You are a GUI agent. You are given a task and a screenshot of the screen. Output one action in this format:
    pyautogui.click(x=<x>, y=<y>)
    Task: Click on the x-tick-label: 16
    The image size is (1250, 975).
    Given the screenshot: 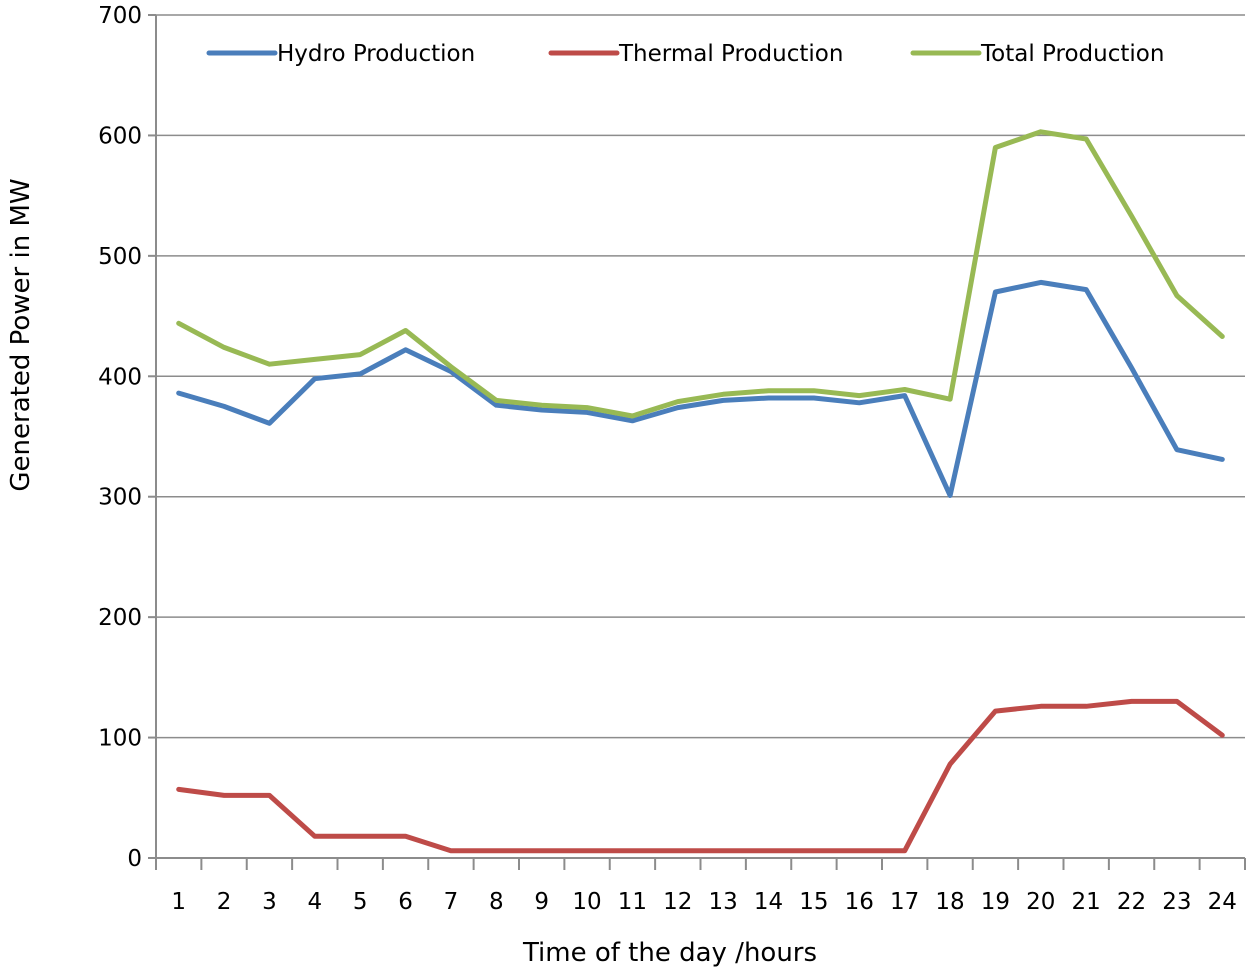 What is the action you would take?
    pyautogui.click(x=859, y=902)
    